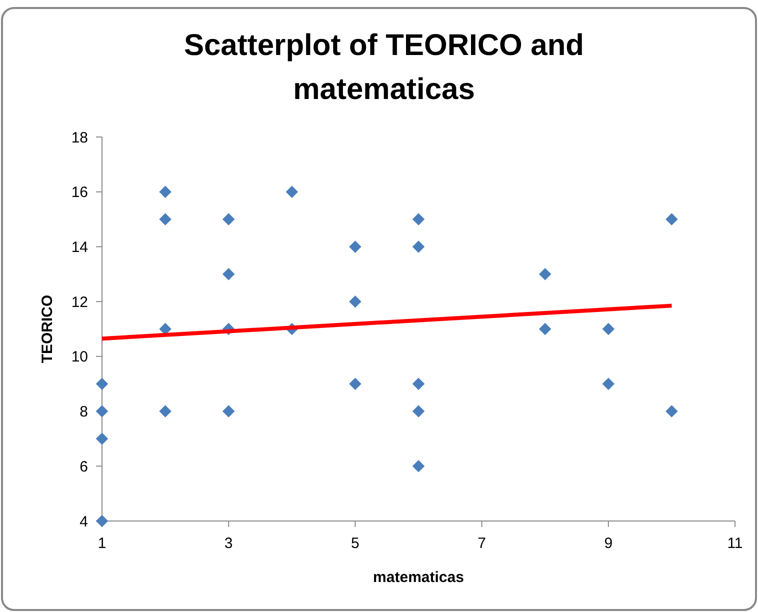 The height and width of the screenshot is (612, 758). I want to click on y-tick-label: 12, so click(79, 302).